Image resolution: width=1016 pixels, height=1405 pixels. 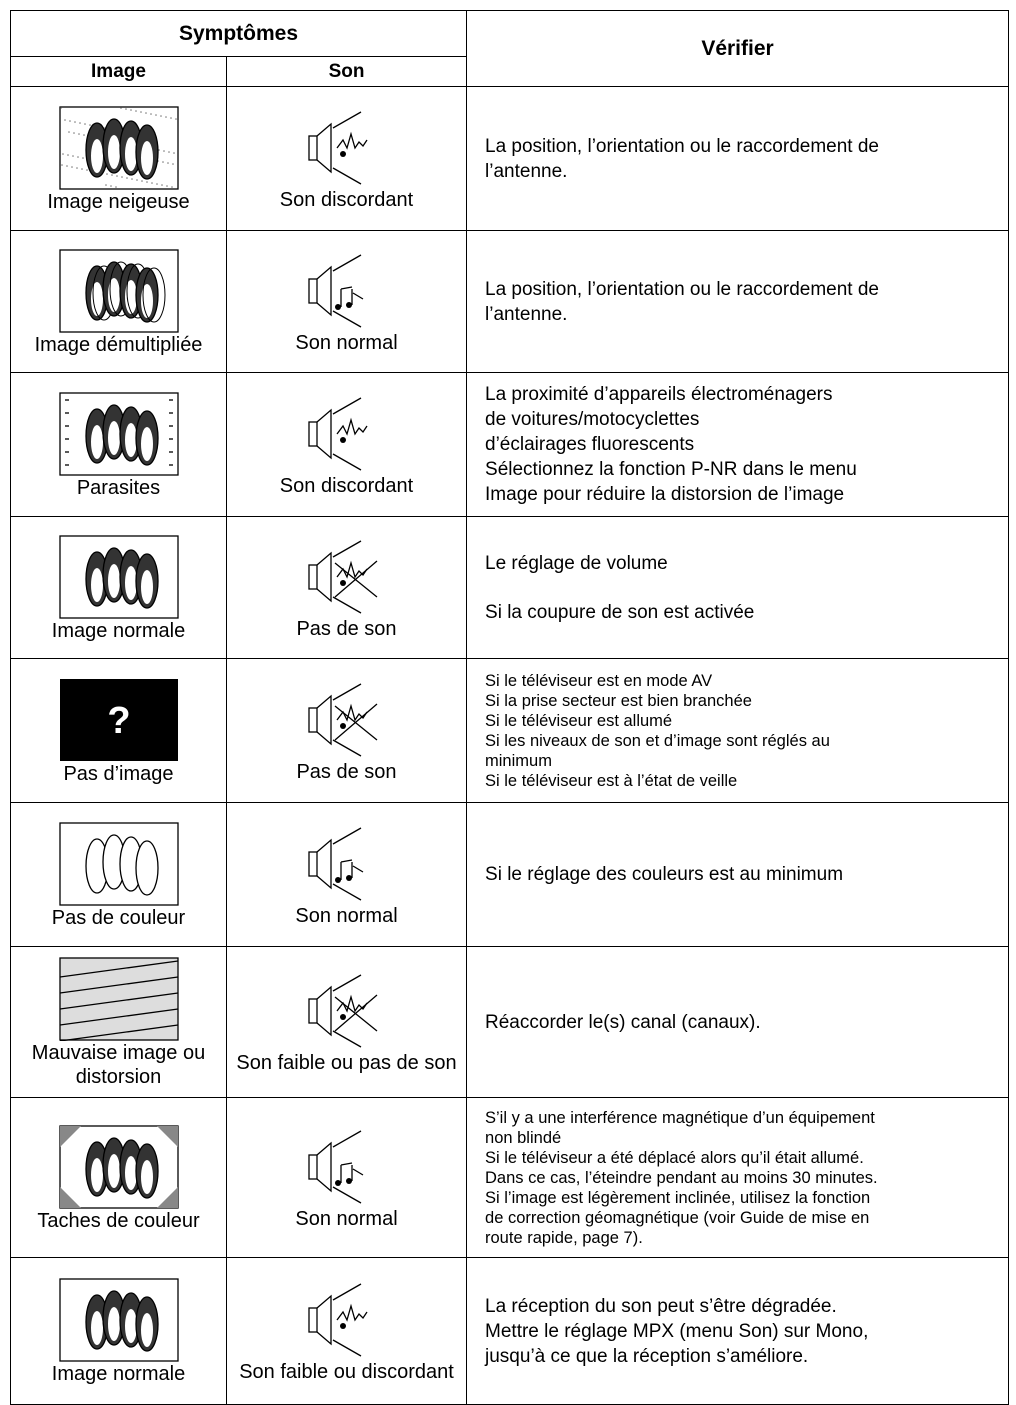 What do you see at coordinates (118, 1177) in the screenshot?
I see `image-cell: Taches de couleur` at bounding box center [118, 1177].